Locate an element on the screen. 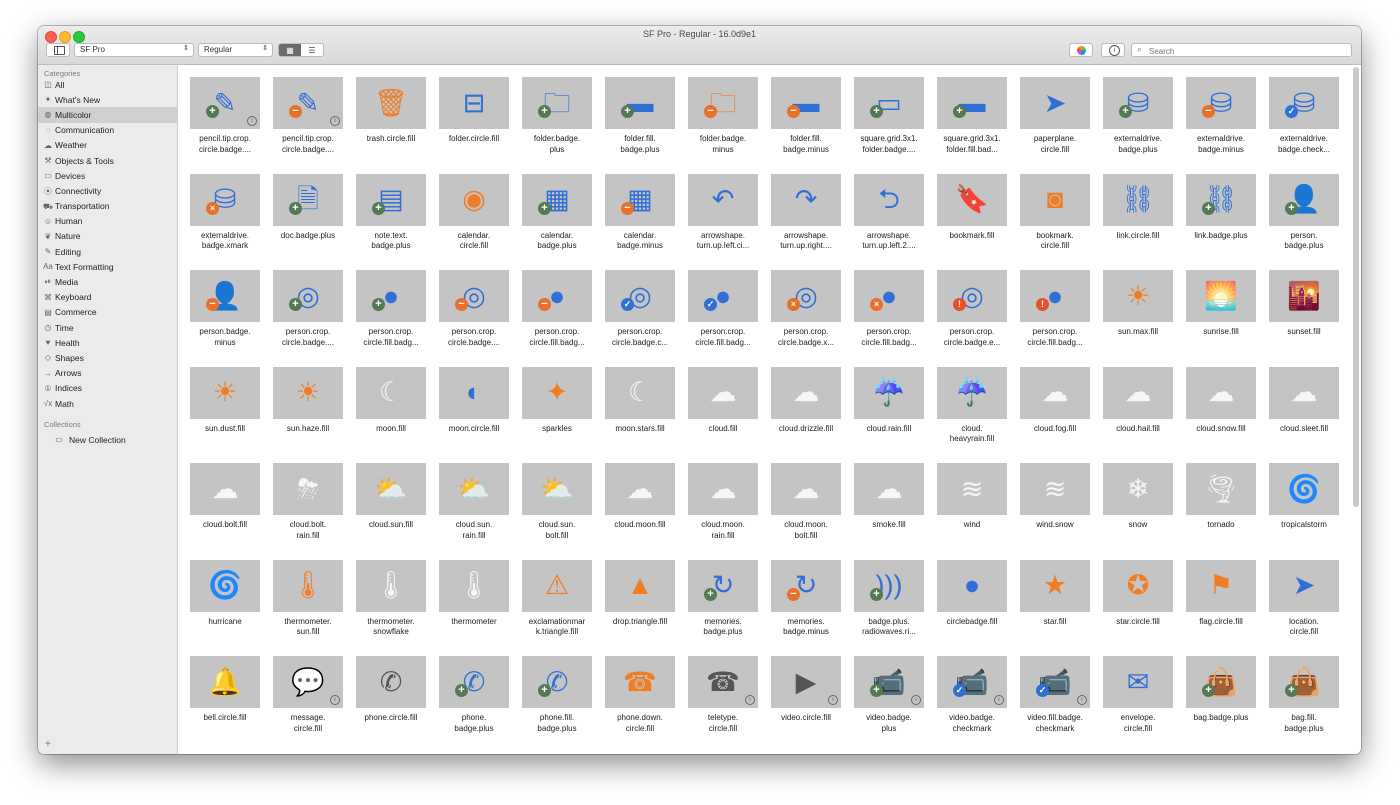  sidebar-item-human: ☺ Human is located at coordinates (107, 221).